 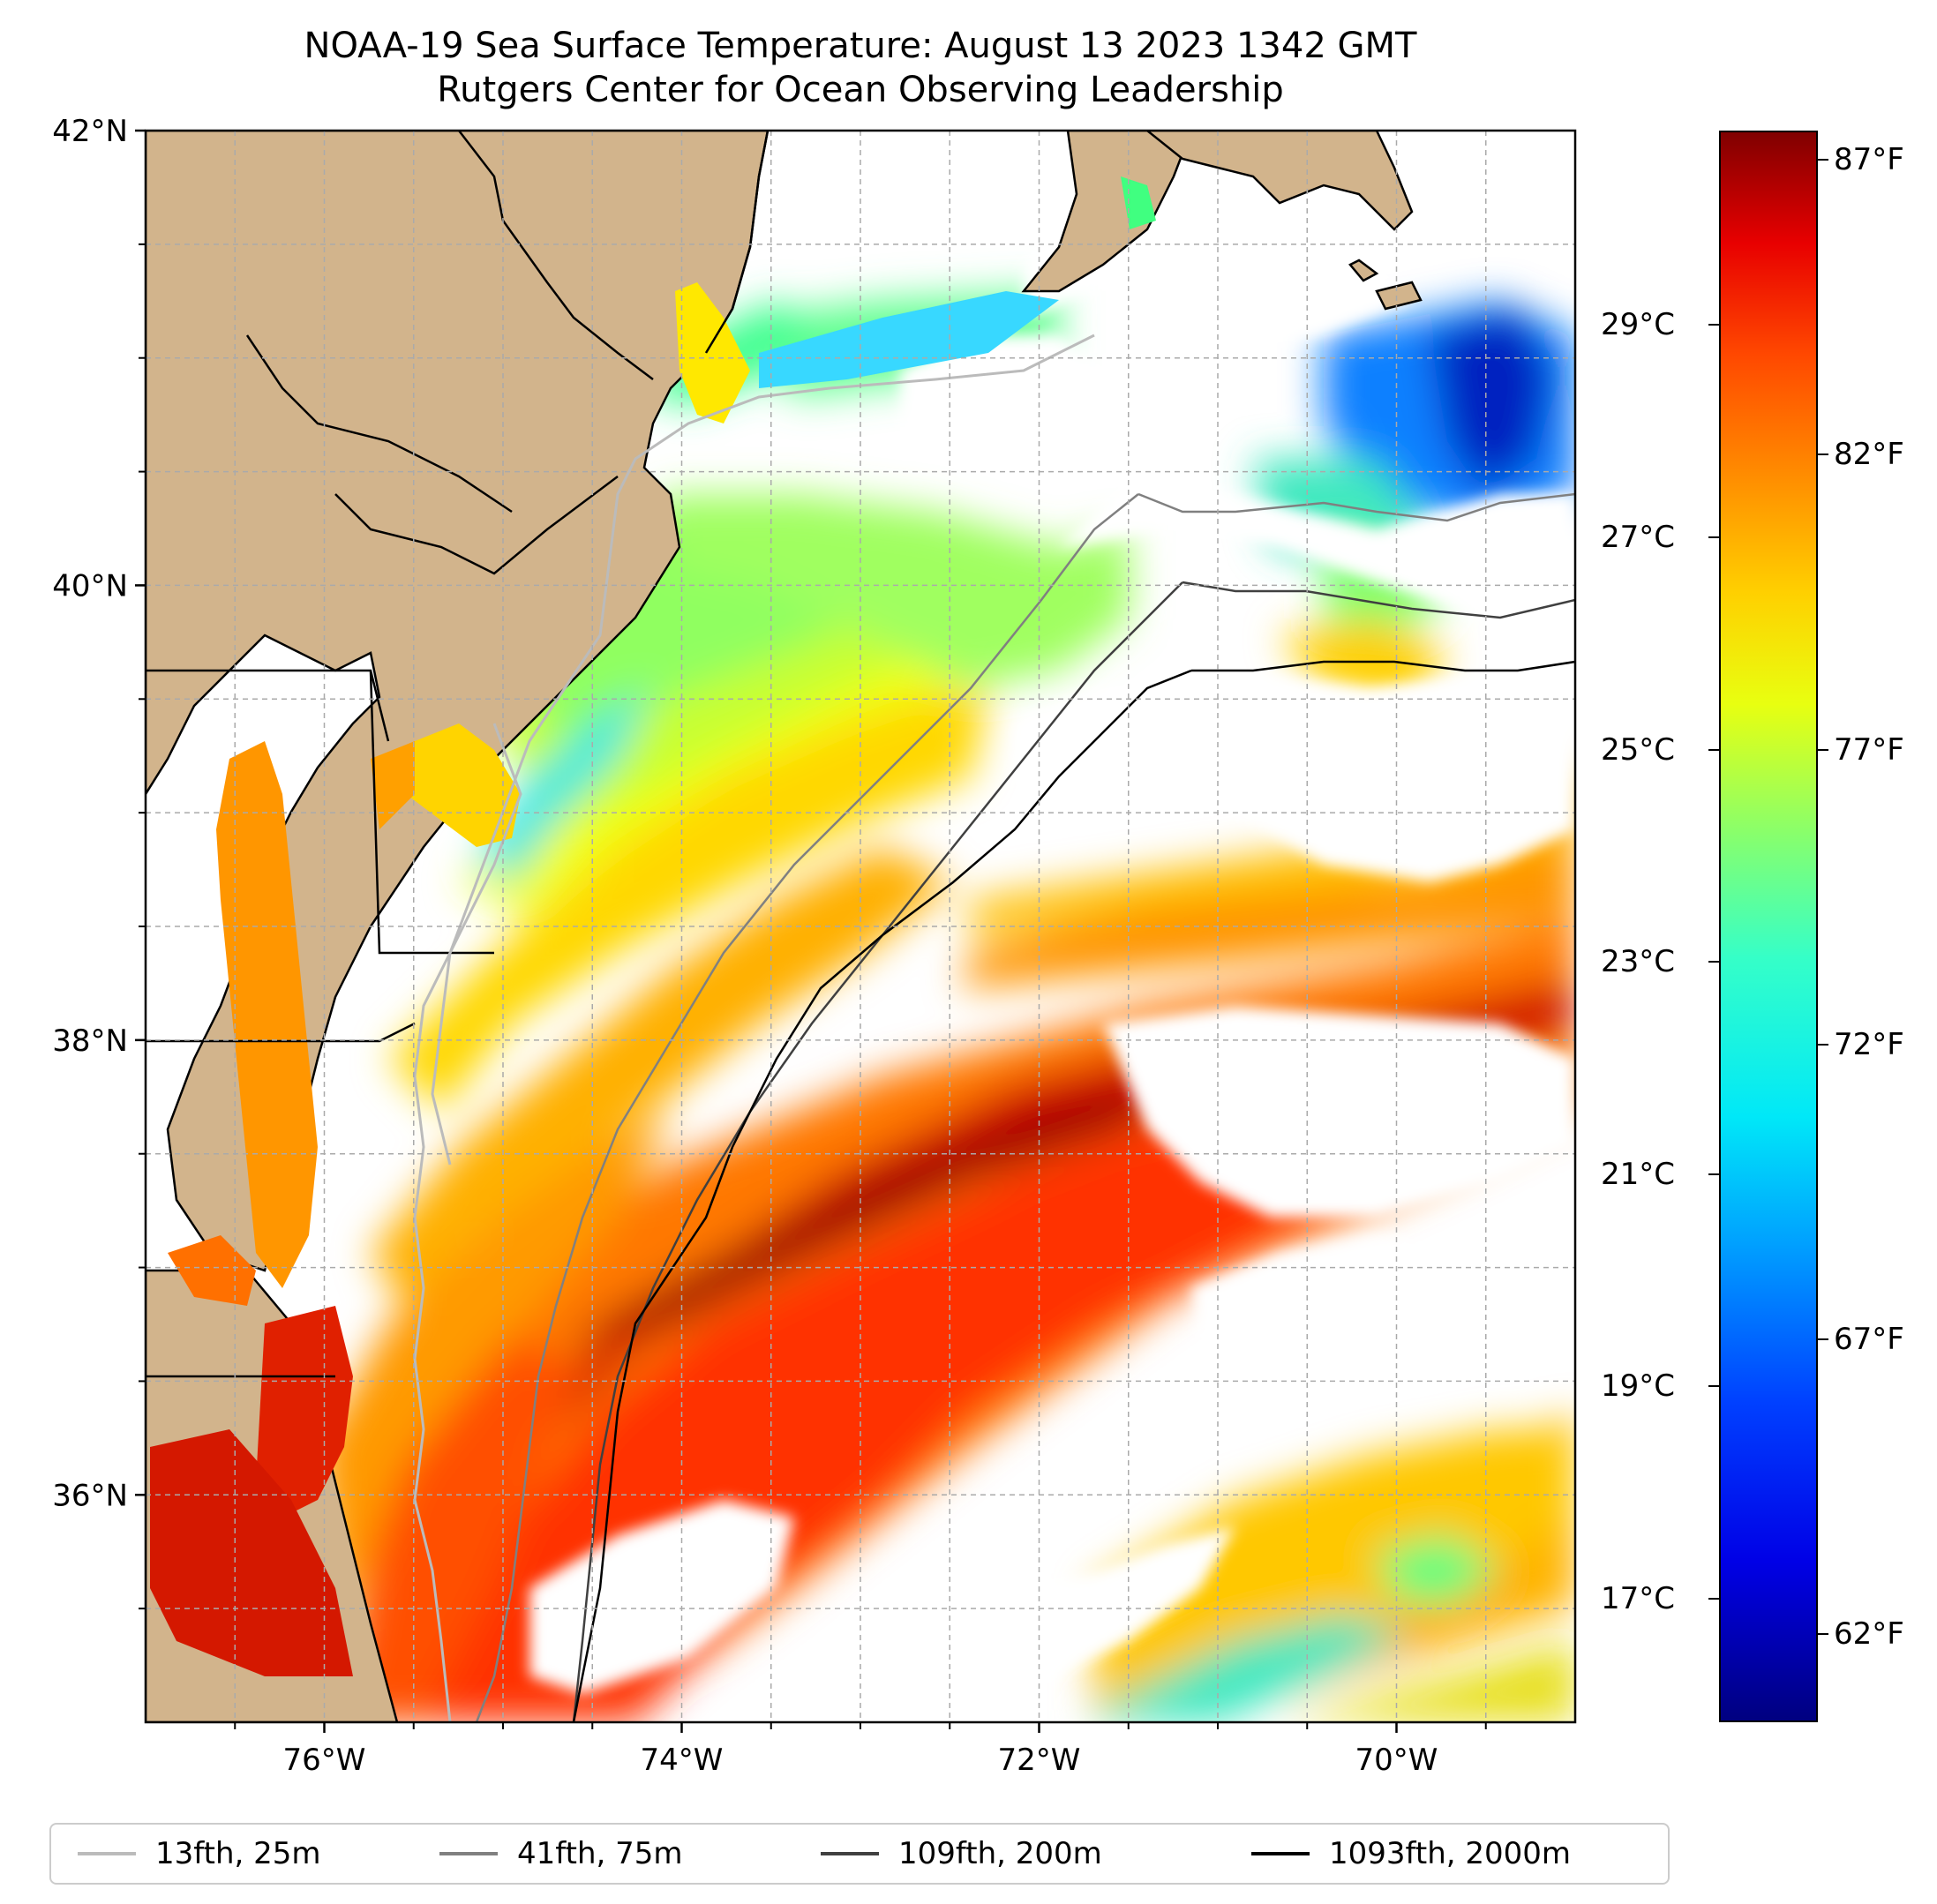 I want to click on colorbar-f-label: 82°F, so click(x=1869, y=455).